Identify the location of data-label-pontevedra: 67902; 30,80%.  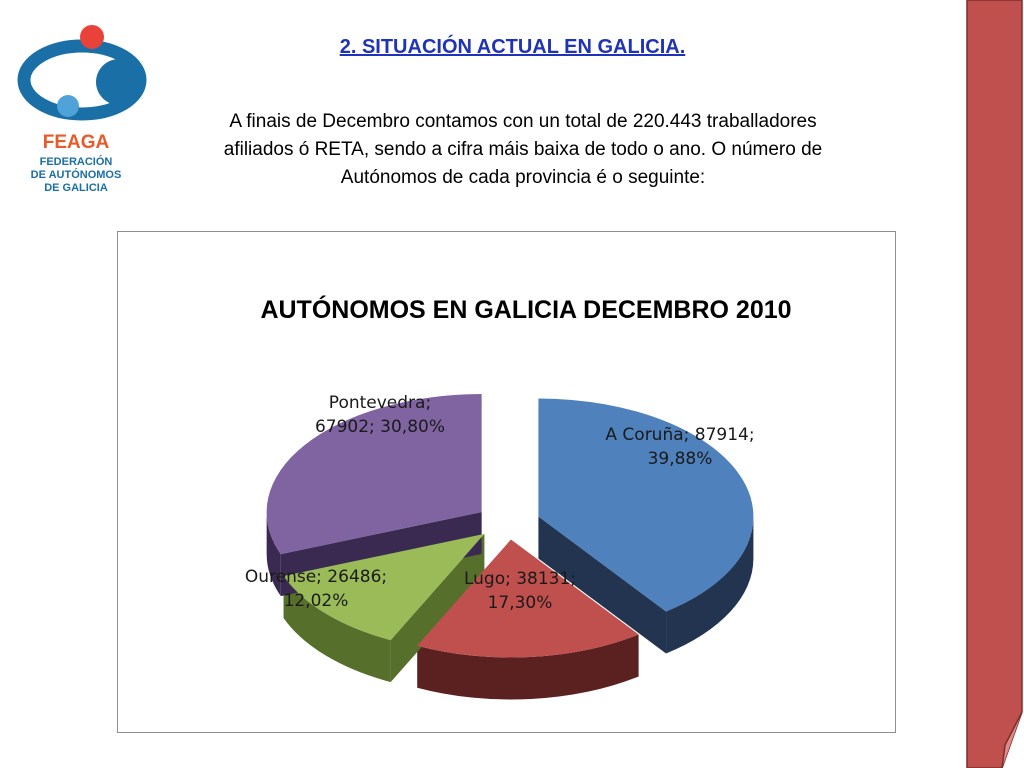
(380, 427).